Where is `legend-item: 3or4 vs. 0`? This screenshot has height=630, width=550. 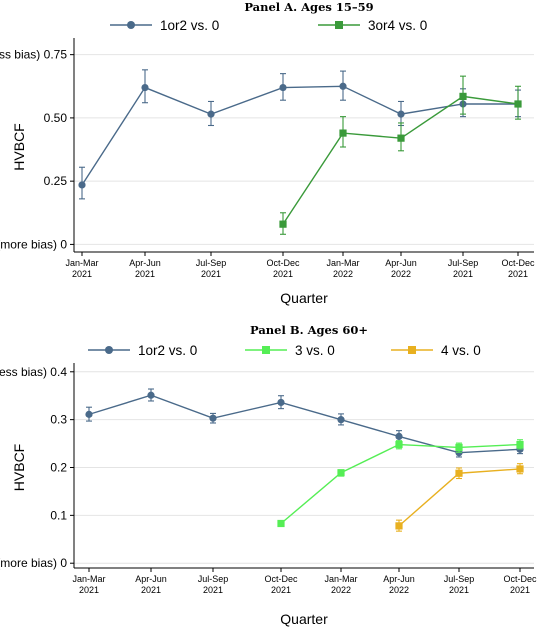
legend-item: 3or4 vs. 0 is located at coordinates (372, 25).